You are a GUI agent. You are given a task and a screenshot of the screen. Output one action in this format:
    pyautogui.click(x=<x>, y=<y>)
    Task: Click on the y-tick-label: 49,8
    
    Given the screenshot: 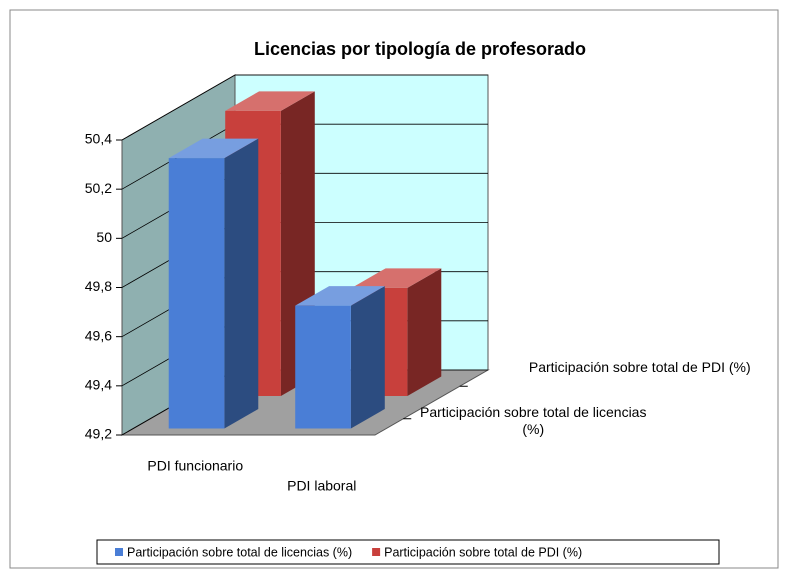 What is the action you would take?
    pyautogui.click(x=98, y=286)
    